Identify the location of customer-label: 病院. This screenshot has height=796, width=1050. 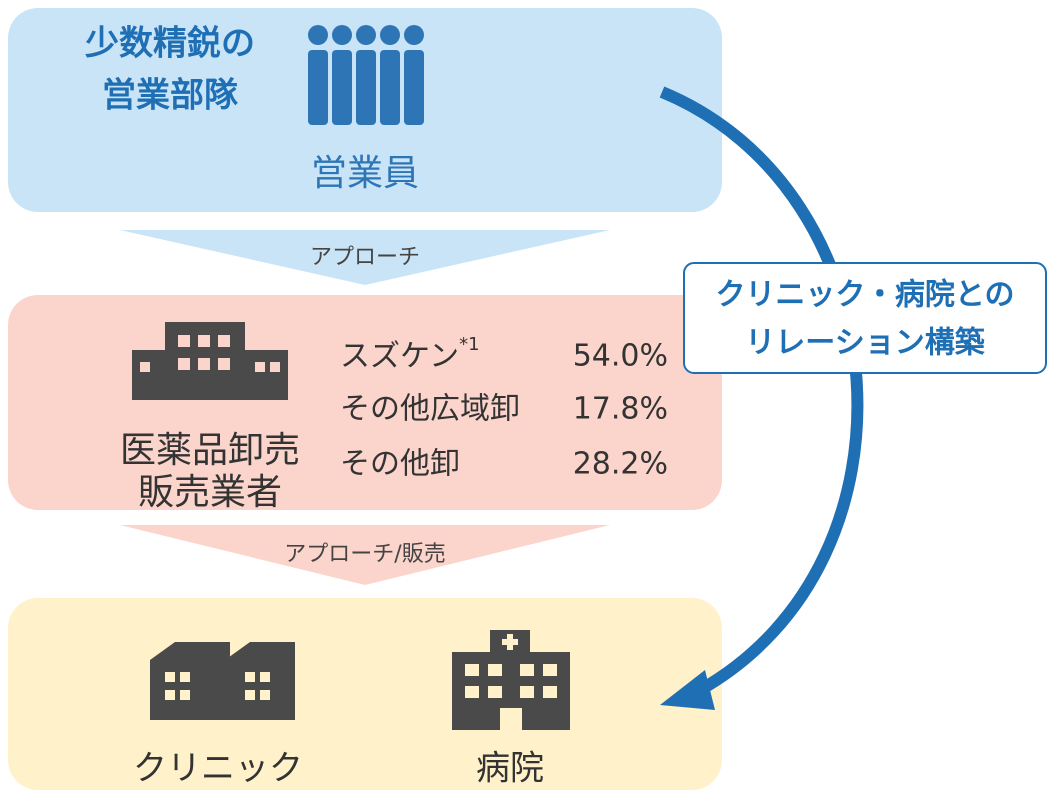
(510, 769).